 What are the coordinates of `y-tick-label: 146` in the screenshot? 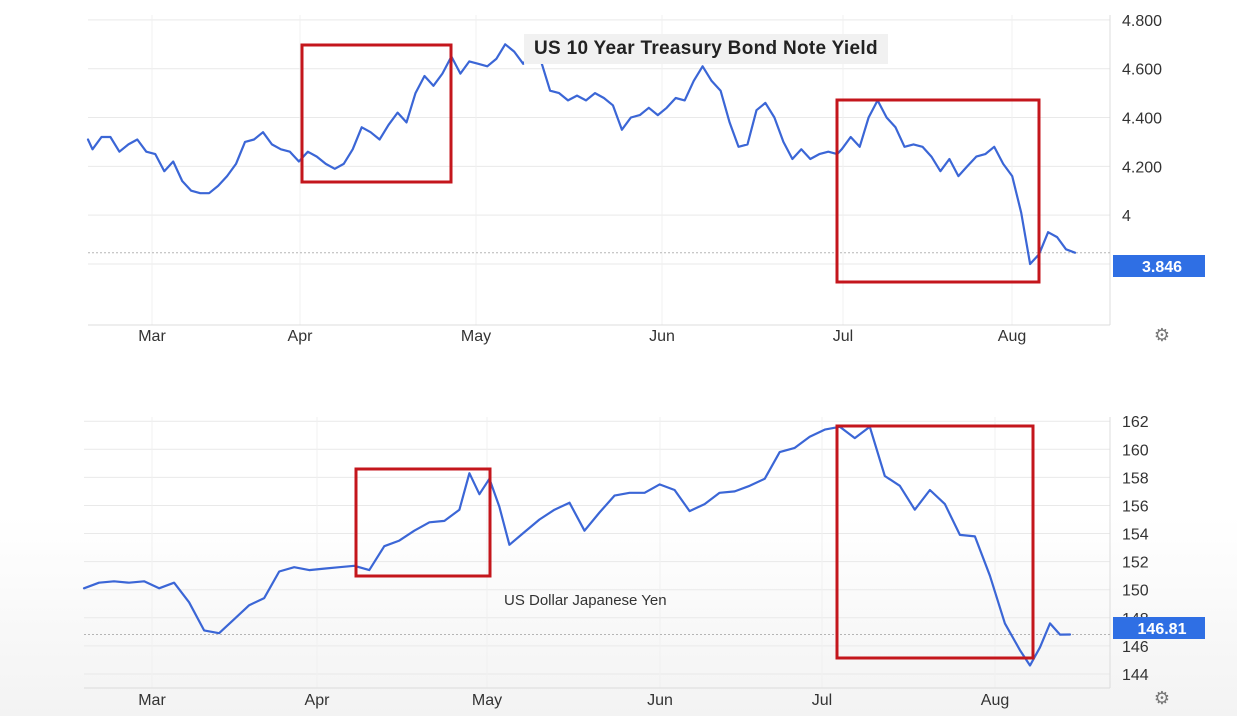 It's located at (1135, 647).